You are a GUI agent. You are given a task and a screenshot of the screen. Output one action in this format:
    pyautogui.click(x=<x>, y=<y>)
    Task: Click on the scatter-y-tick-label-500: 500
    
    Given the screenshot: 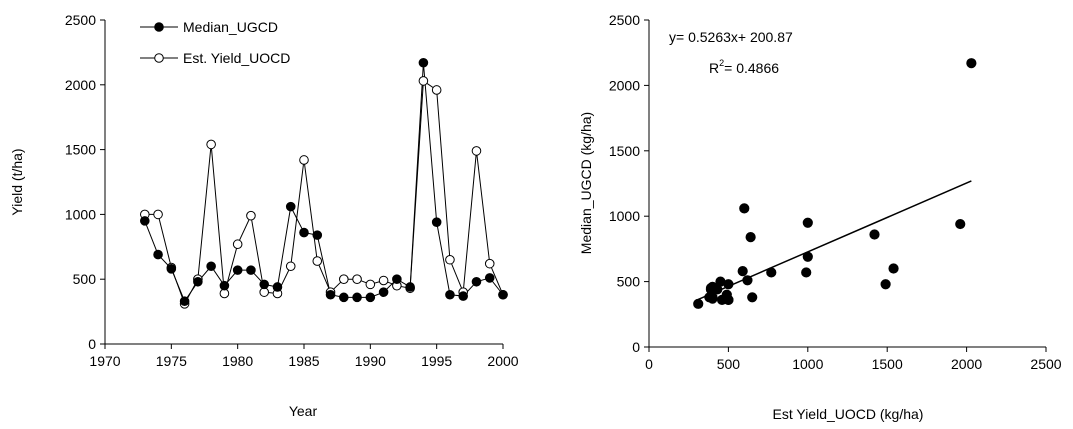 What is the action you would take?
    pyautogui.click(x=629, y=282)
    